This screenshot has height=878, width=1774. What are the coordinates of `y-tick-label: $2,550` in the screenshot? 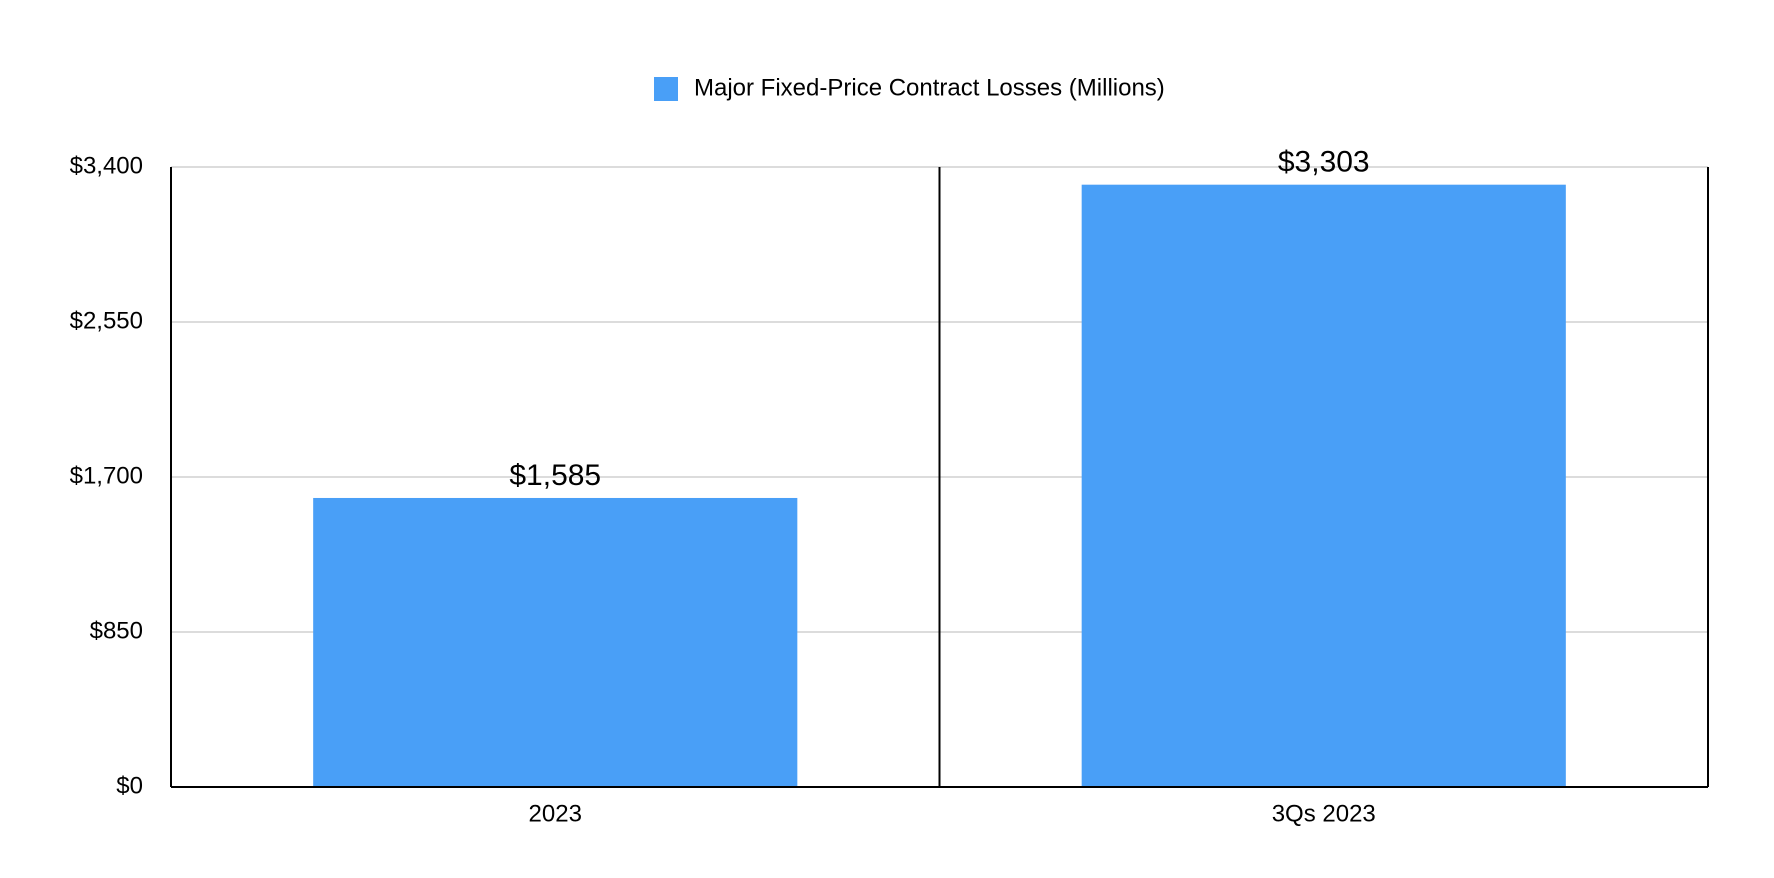 It's located at (106, 320).